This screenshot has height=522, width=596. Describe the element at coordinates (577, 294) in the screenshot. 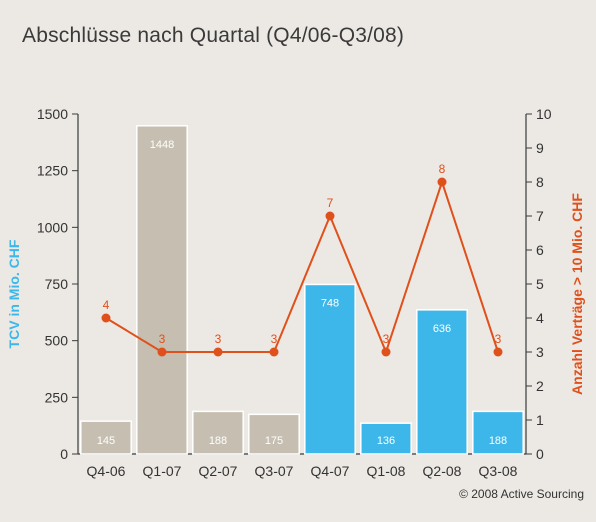

I see `right-axis-title: Anzahl Verträge > 10 Mio. CHF` at that location.